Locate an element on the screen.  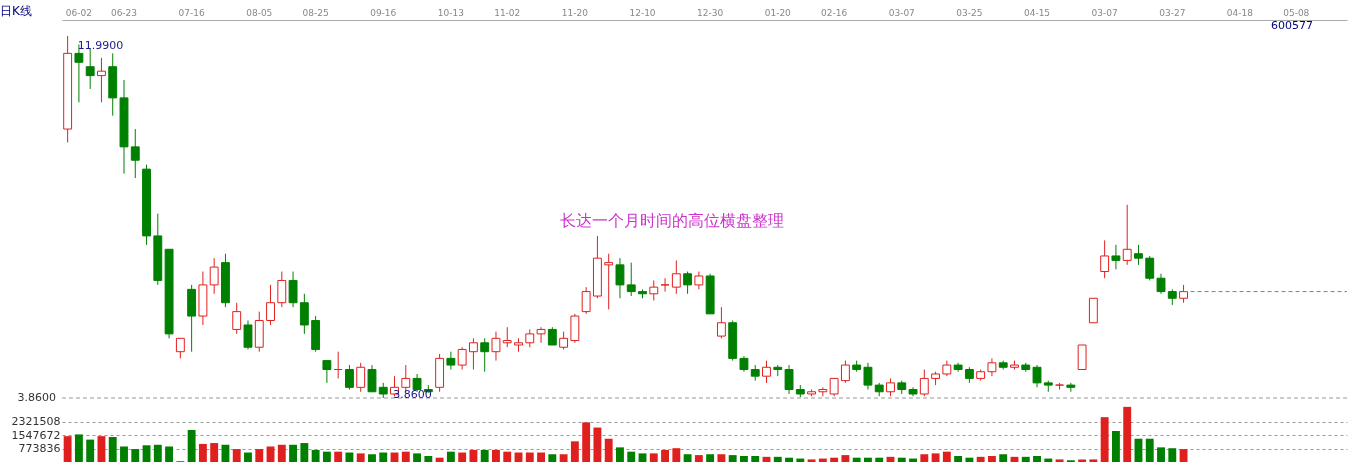
x-tick-label: 06-02 is located at coordinates (78, 12).